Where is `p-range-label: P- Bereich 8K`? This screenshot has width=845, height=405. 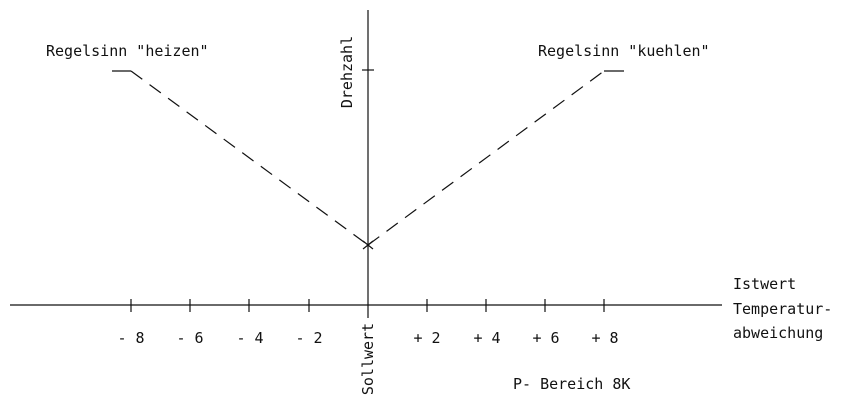 p-range-label: P- Bereich 8K is located at coordinates (571, 384).